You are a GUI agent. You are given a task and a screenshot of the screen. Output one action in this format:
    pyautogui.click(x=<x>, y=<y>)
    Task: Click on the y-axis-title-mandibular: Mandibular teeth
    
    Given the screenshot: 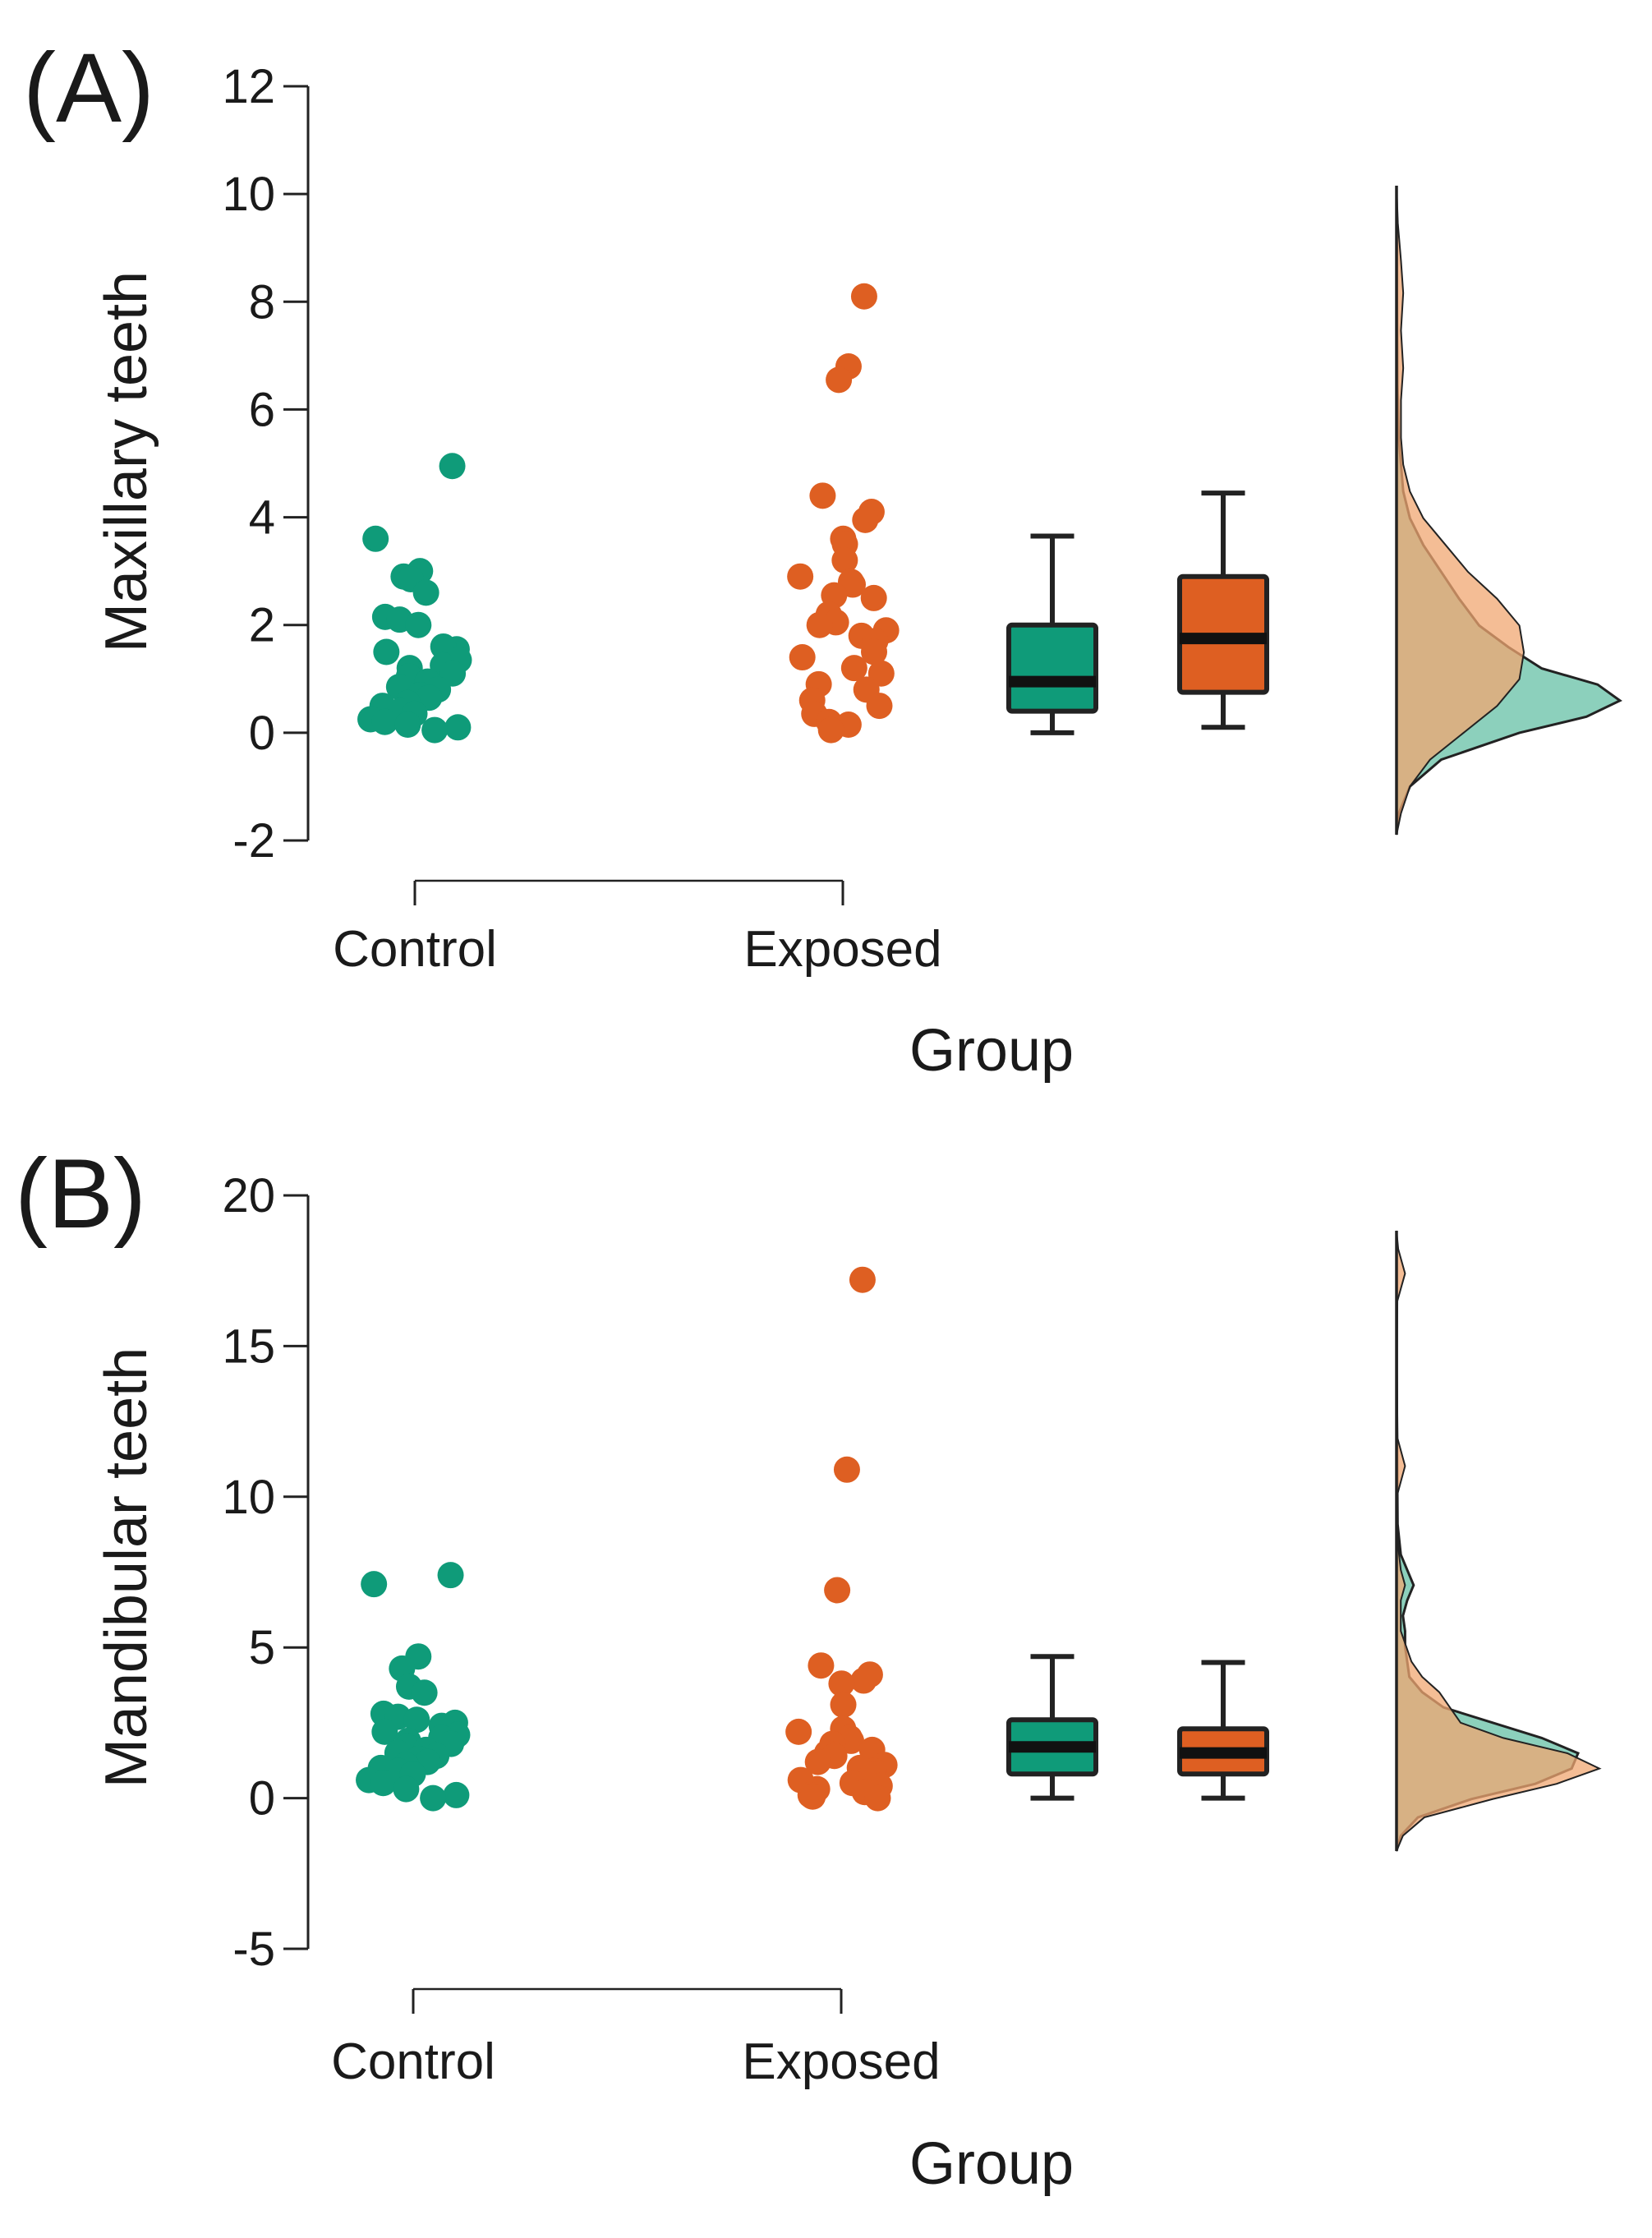 What is the action you would take?
    pyautogui.click(x=127, y=1567)
    